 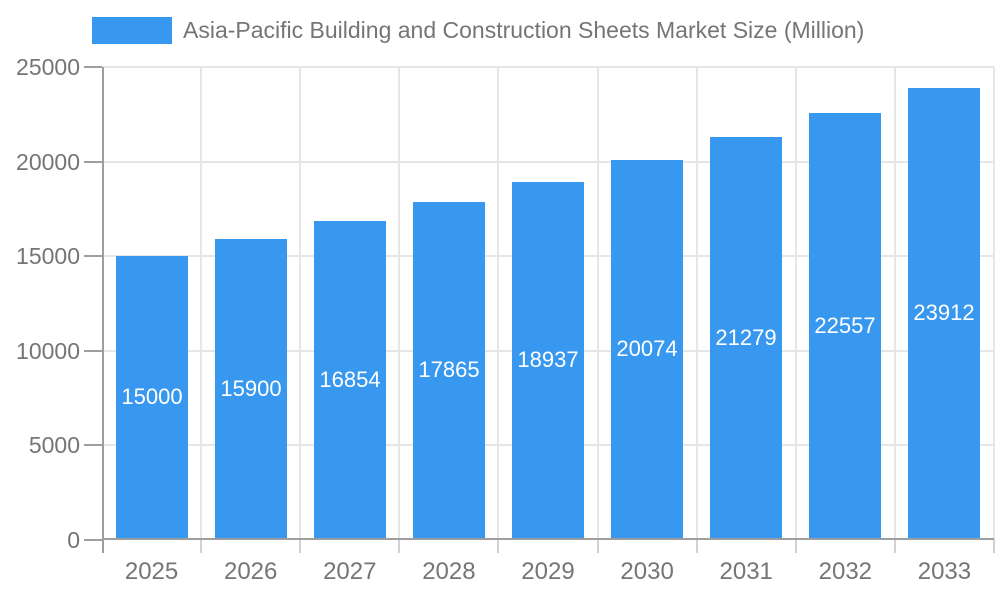 What do you see at coordinates (449, 571) in the screenshot?
I see `x-axis-label: 2028` at bounding box center [449, 571].